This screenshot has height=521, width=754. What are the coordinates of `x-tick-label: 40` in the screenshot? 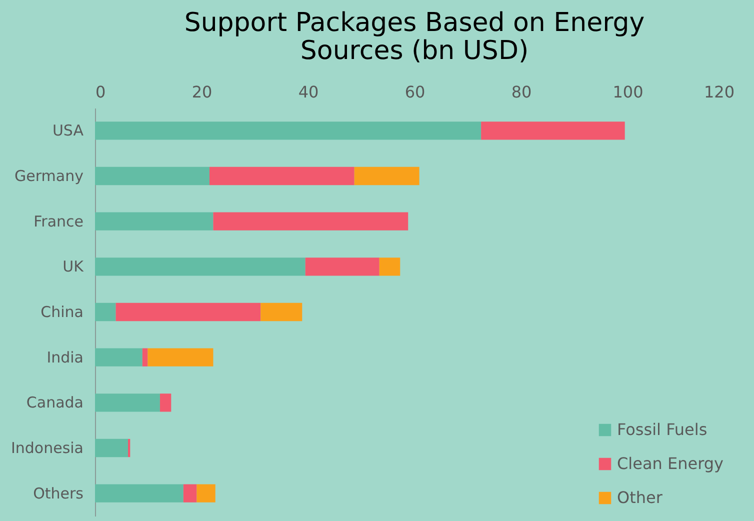 It's located at (308, 92).